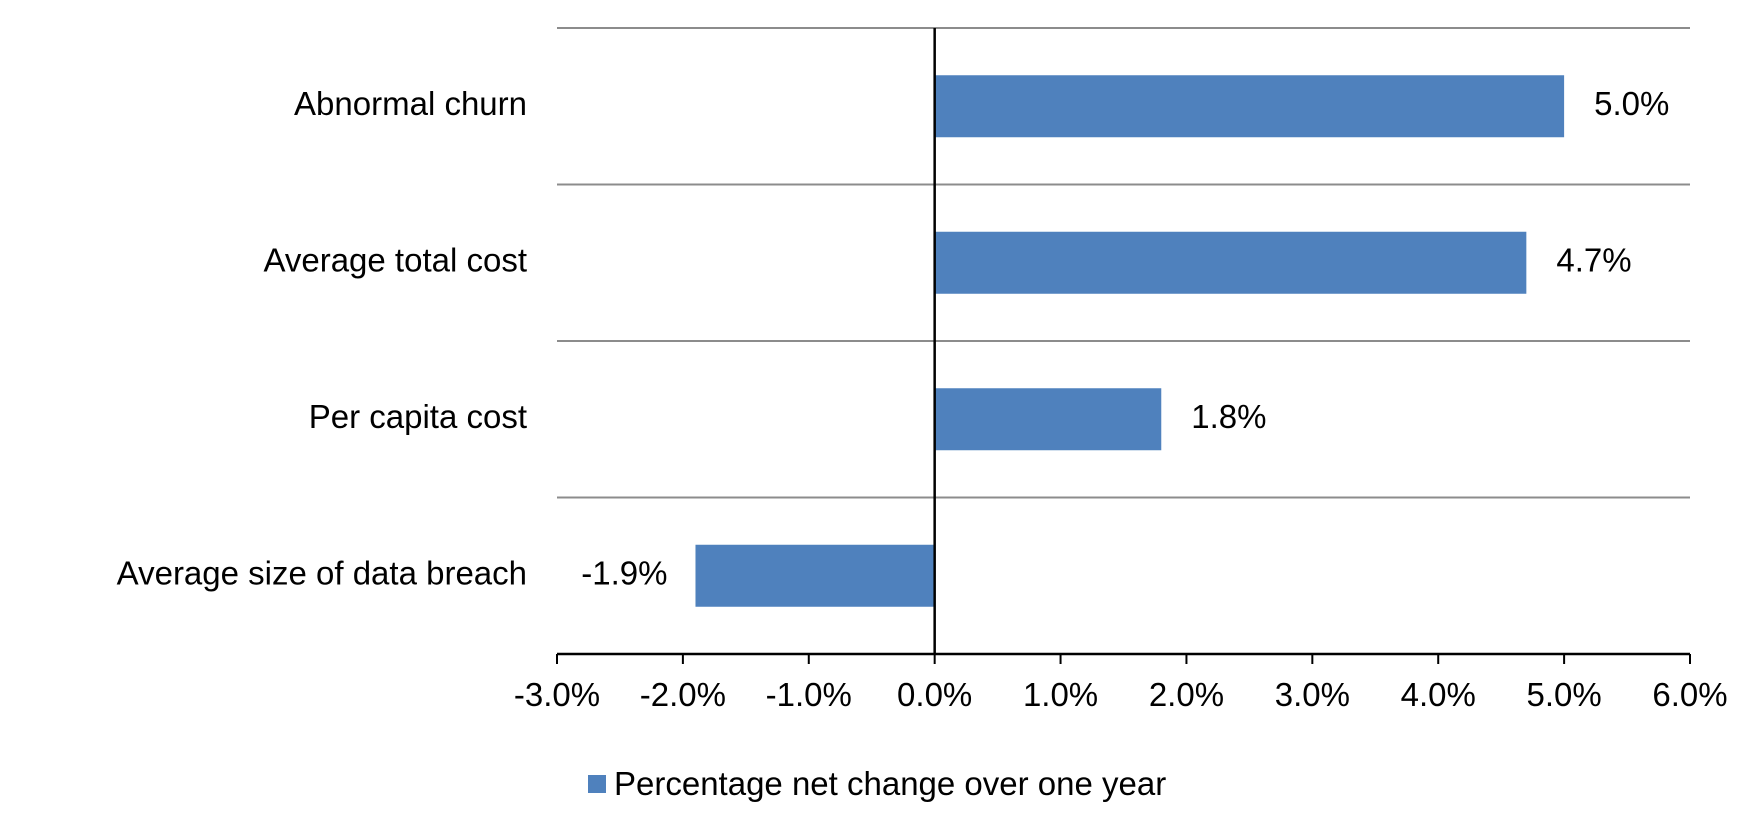  I want to click on x-tick-label: 5.0%, so click(1564, 694).